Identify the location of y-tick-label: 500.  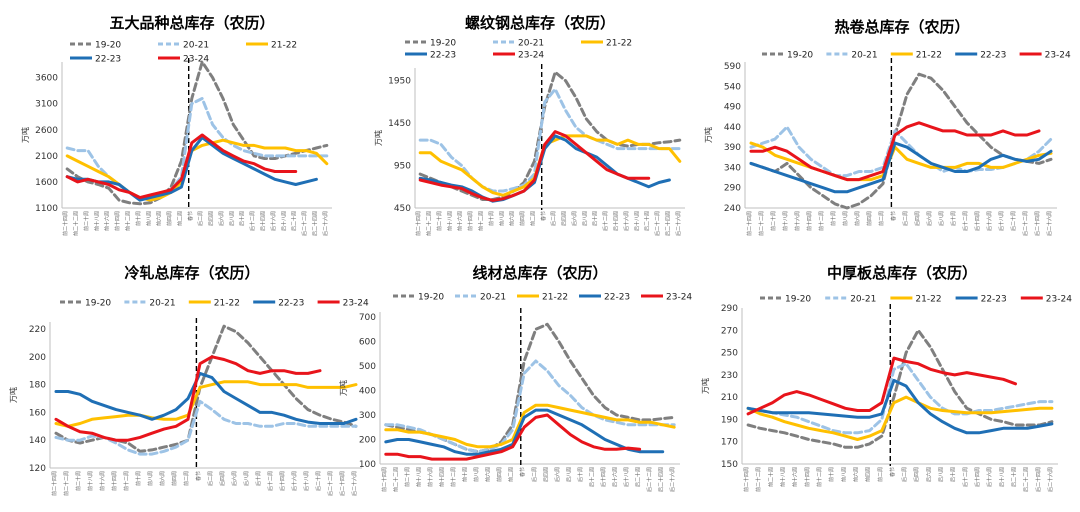
(367, 367).